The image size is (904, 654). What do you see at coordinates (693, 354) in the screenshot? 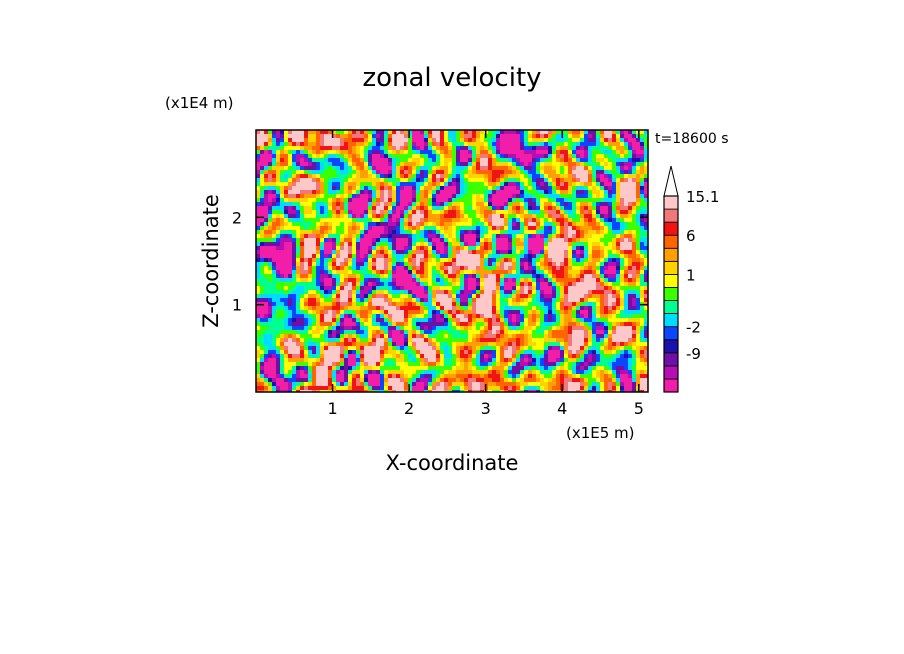
I see `colorbar-label-2: -9` at bounding box center [693, 354].